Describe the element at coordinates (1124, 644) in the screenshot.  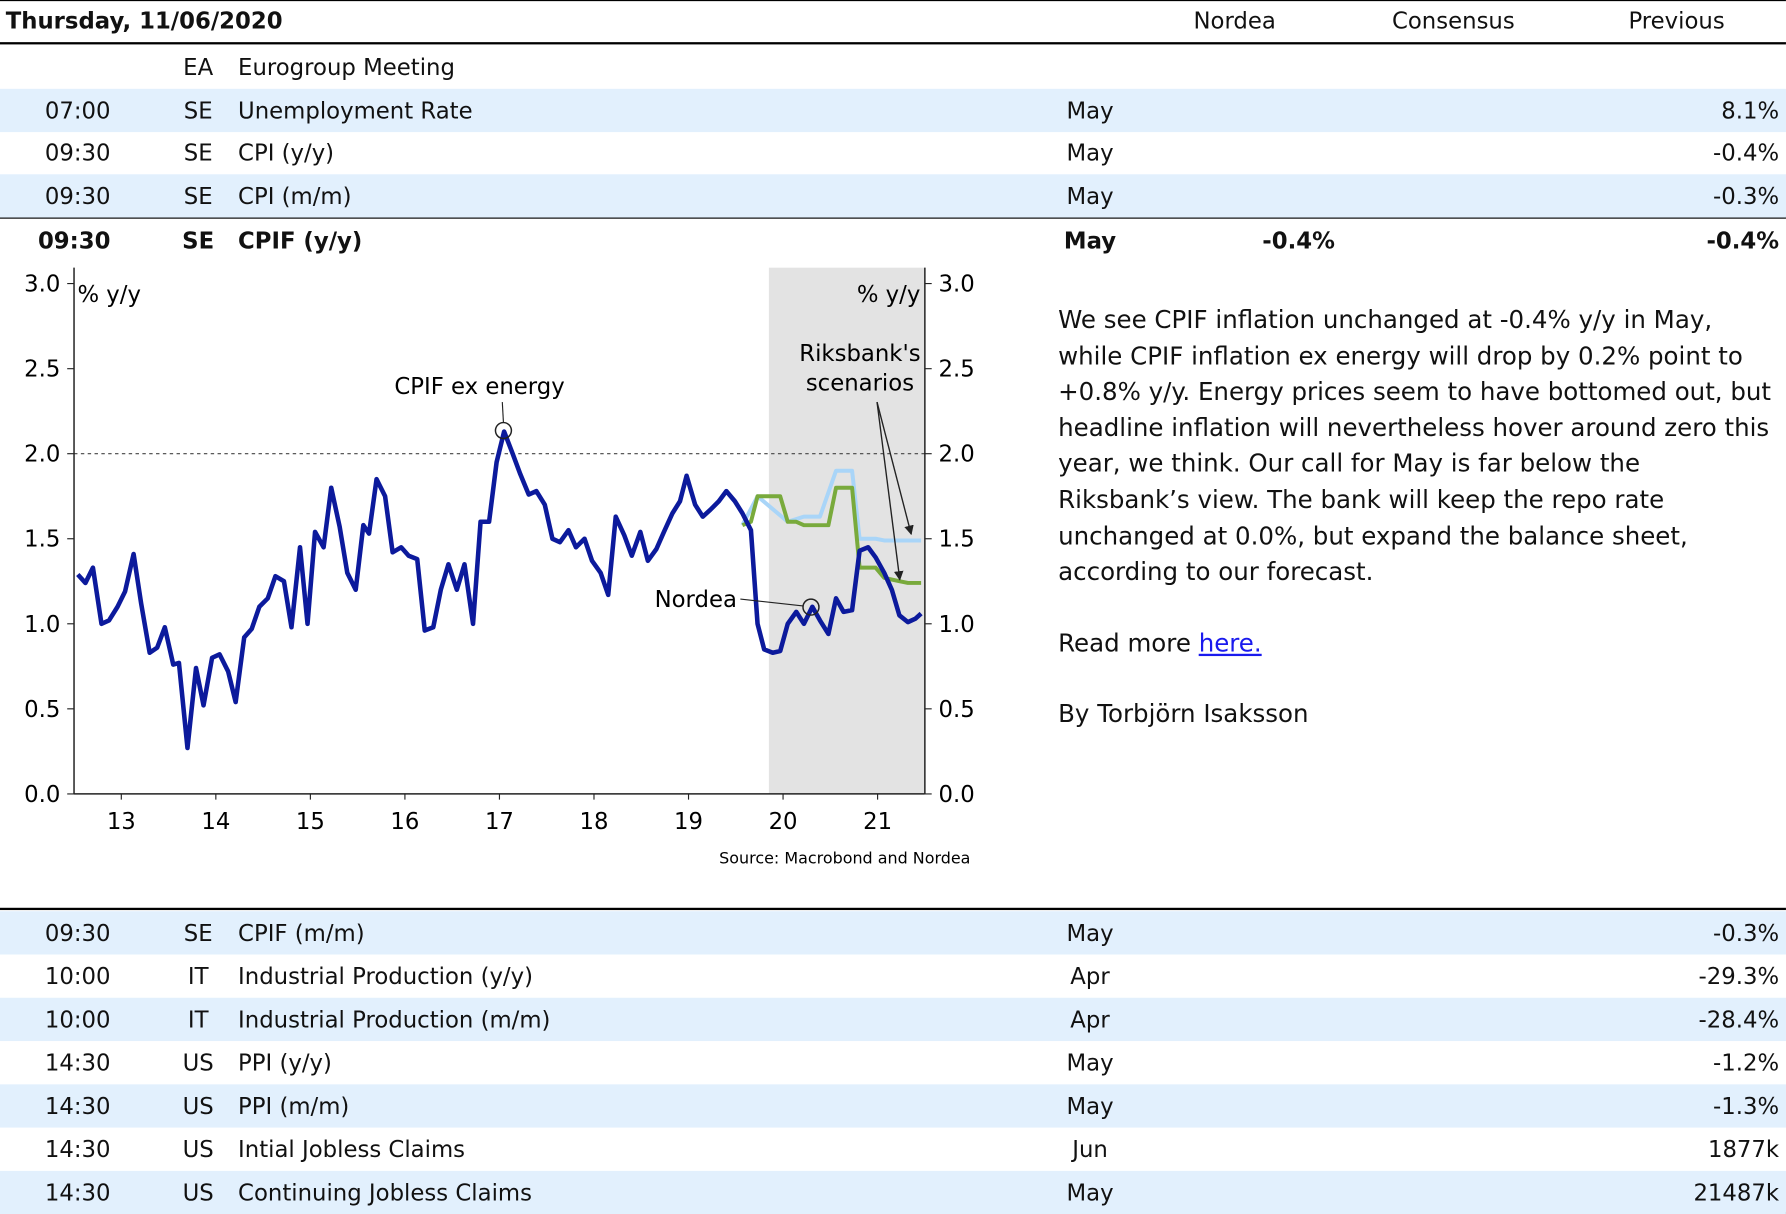
I see `read-more-text: Read more` at that location.